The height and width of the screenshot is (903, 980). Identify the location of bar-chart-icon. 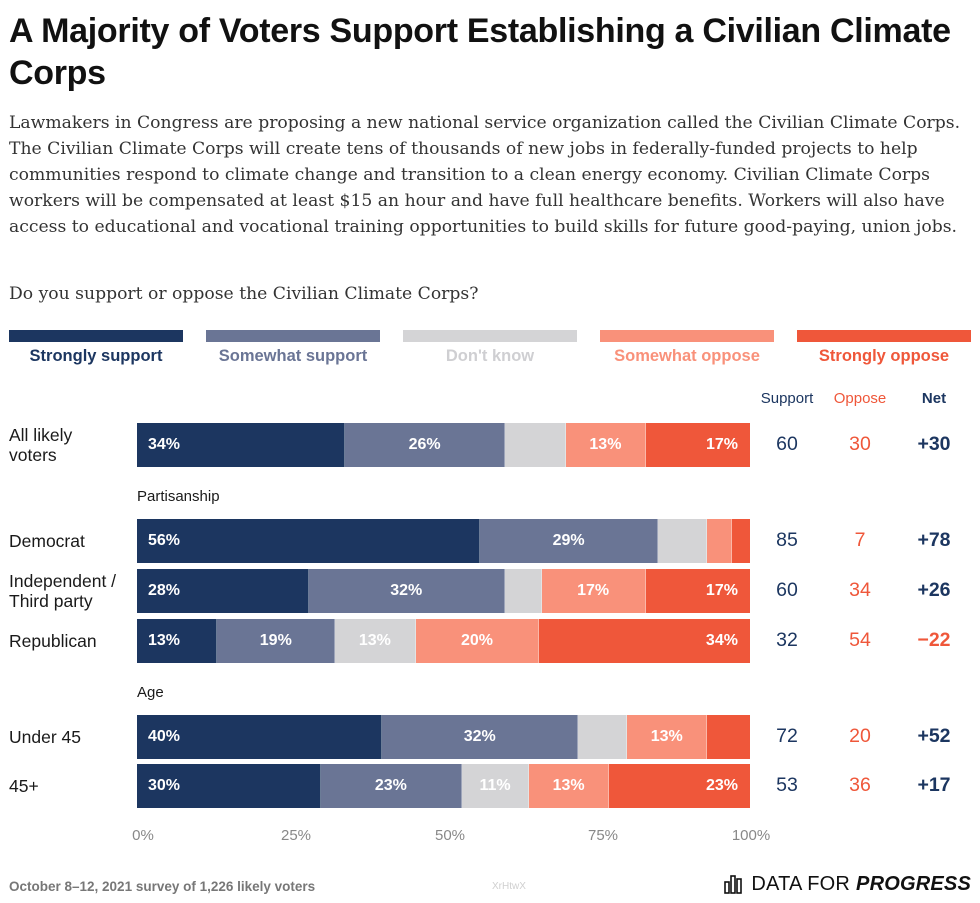
(733, 884).